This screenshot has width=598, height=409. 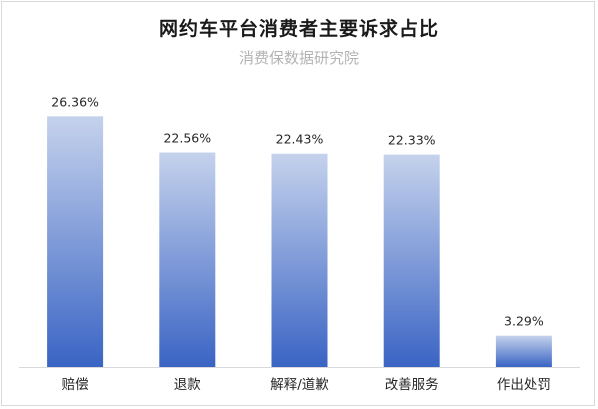 I want to click on value-label-2: 22.56%, so click(x=187, y=138).